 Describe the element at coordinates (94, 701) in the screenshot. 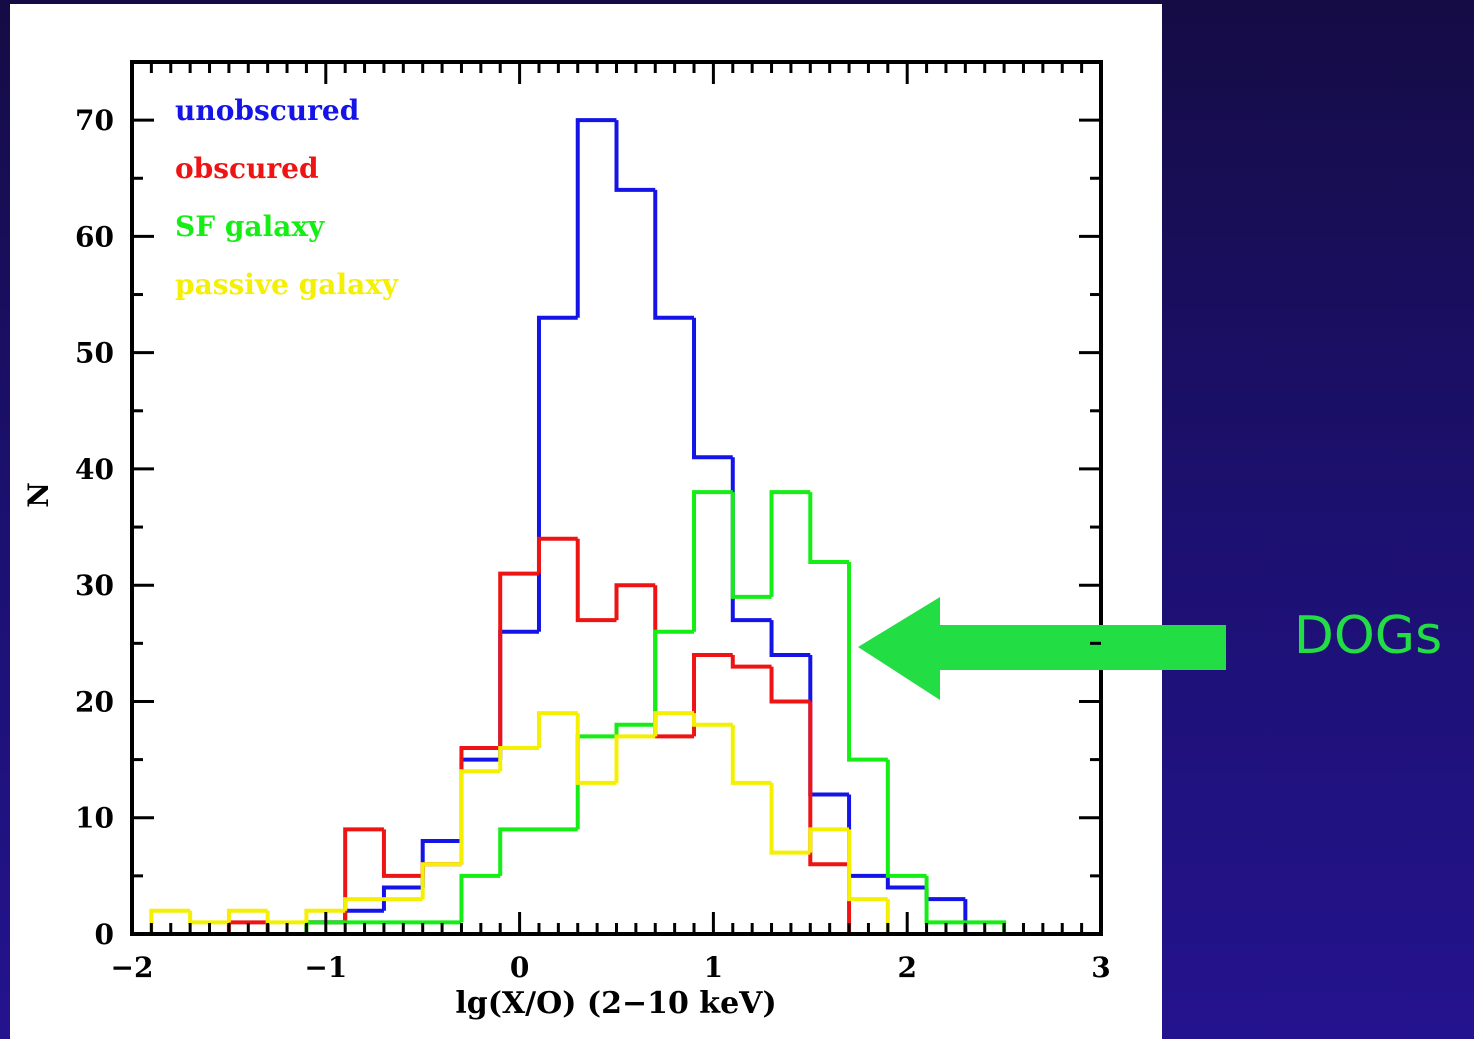

I see `y-tick-label: 20` at that location.